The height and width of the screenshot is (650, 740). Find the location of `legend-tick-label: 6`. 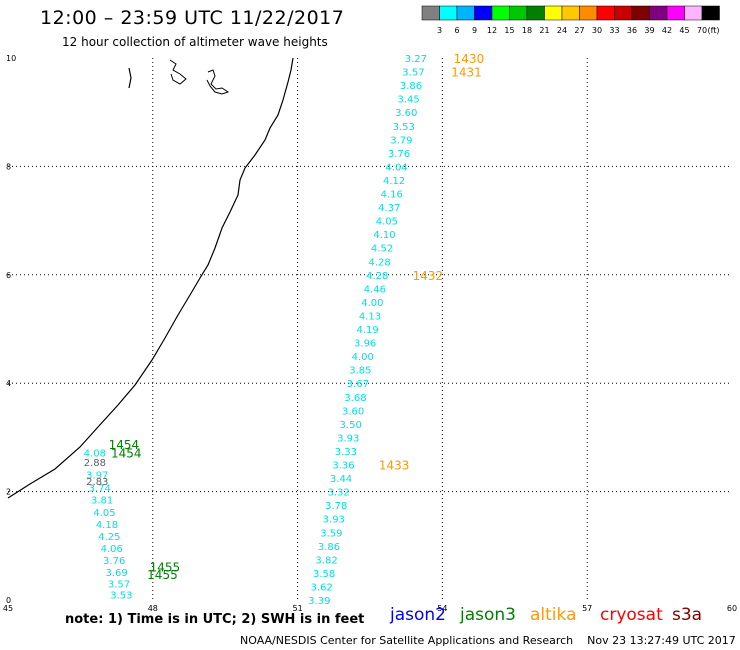

legend-tick-label: 6 is located at coordinates (456, 30).